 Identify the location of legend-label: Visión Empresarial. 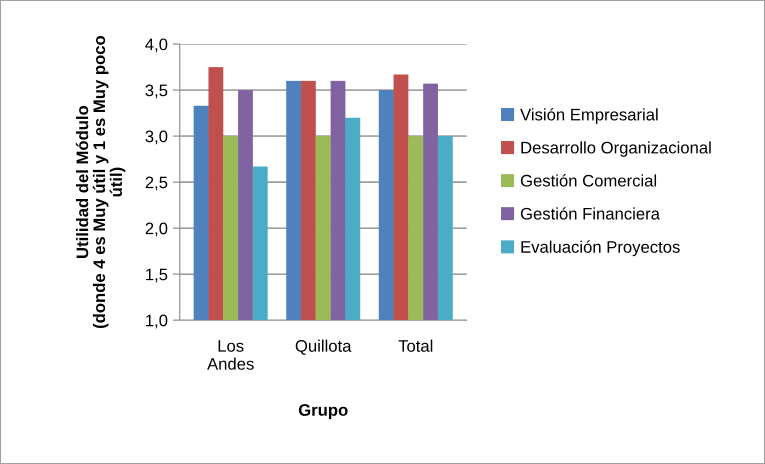
(589, 116).